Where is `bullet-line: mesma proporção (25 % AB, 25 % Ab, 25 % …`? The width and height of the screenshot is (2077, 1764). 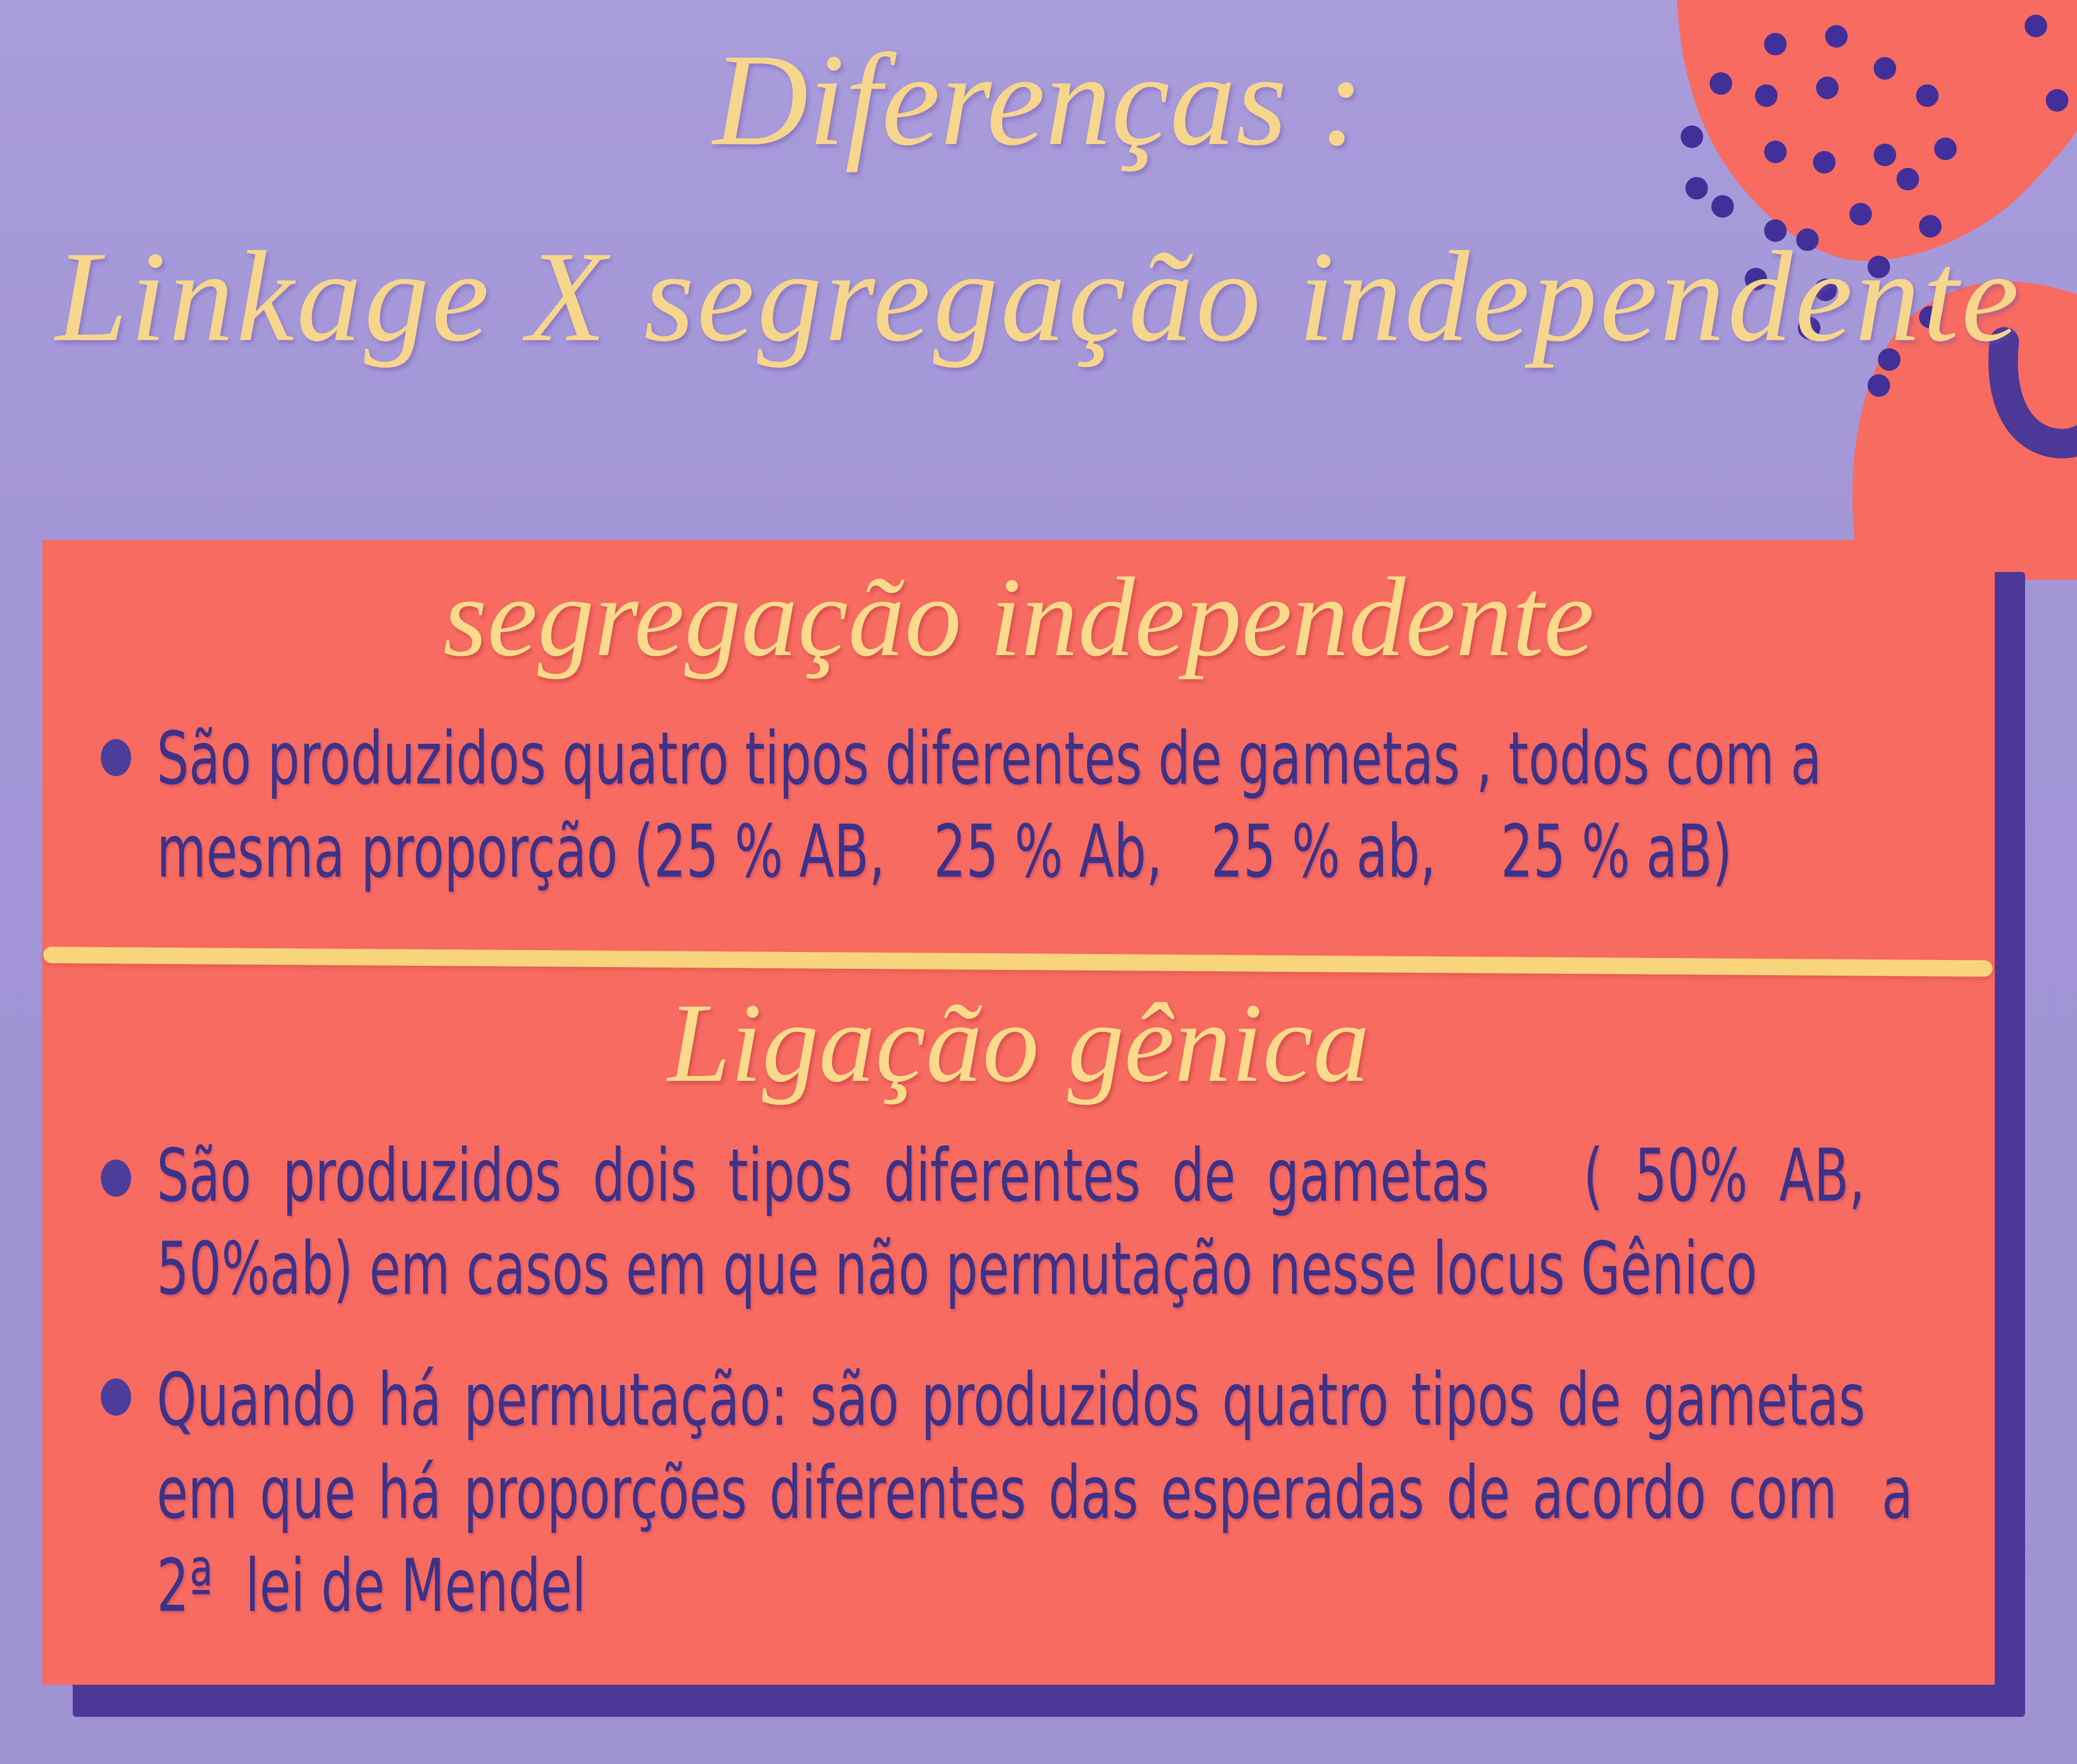 bullet-line: mesma proporção (25 % AB, 25 % Ab, 25 % … is located at coordinates (944, 851).